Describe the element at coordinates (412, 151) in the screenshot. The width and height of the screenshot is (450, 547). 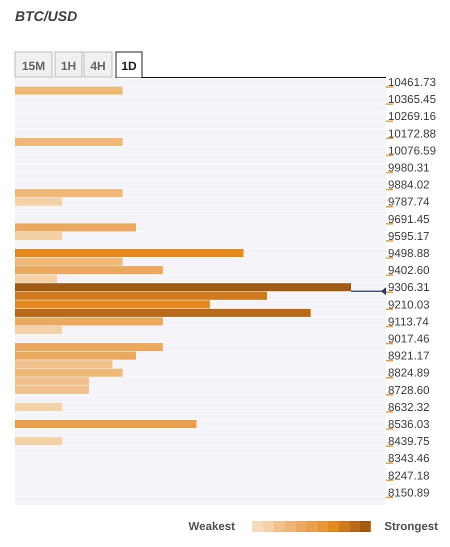
I see `y-tick-label: 10076.59` at that location.